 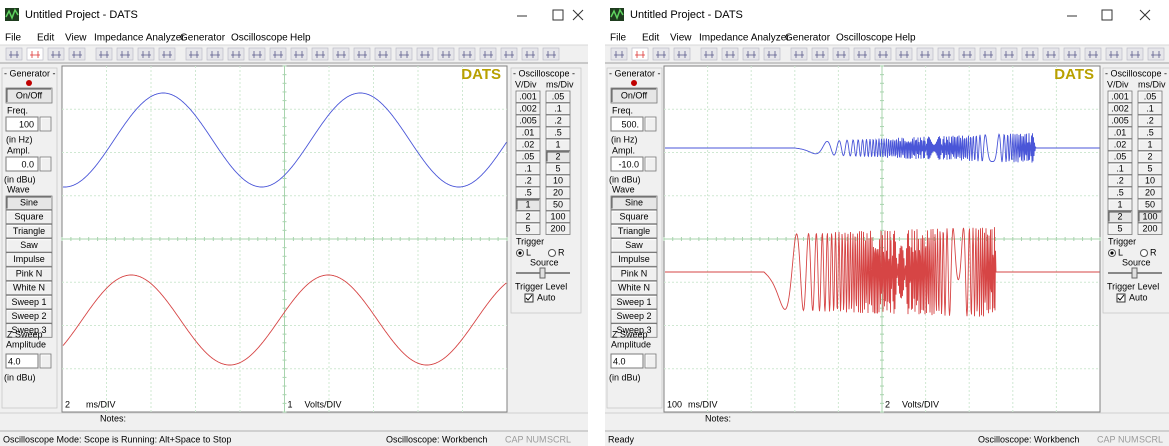 I want to click on menu-item: View, so click(x=681, y=38).